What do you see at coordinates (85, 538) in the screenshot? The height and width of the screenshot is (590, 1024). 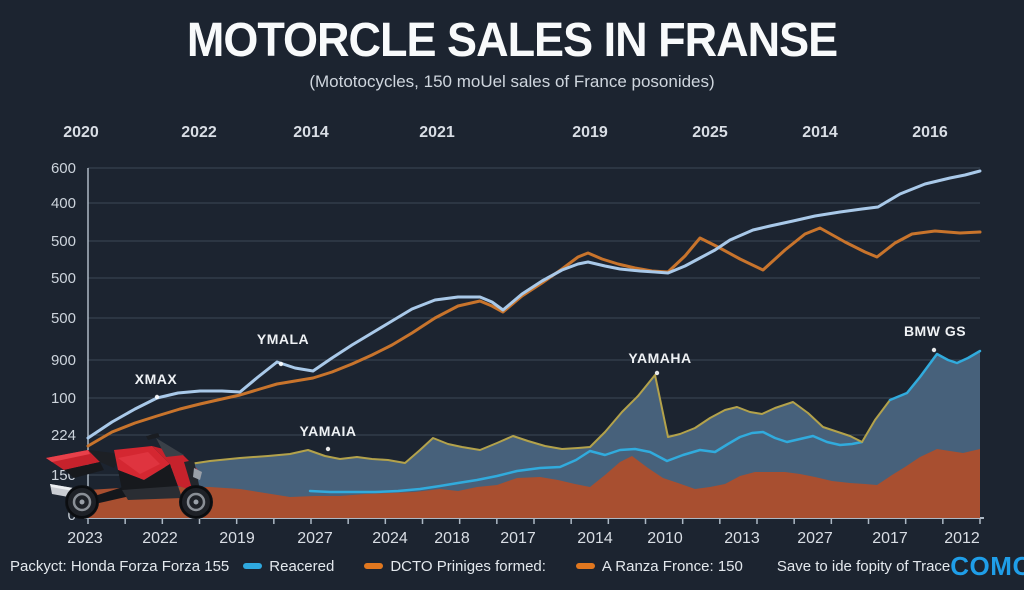 I see `bottom-year-label: 2023` at bounding box center [85, 538].